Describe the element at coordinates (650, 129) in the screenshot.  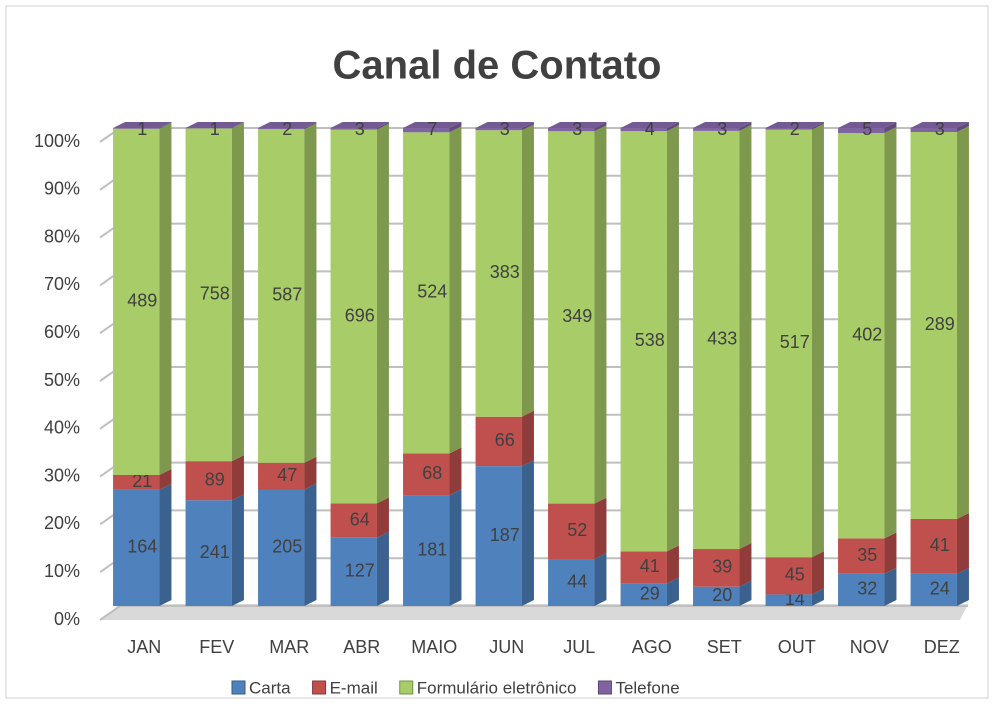
I see `data-label: 4` at that location.